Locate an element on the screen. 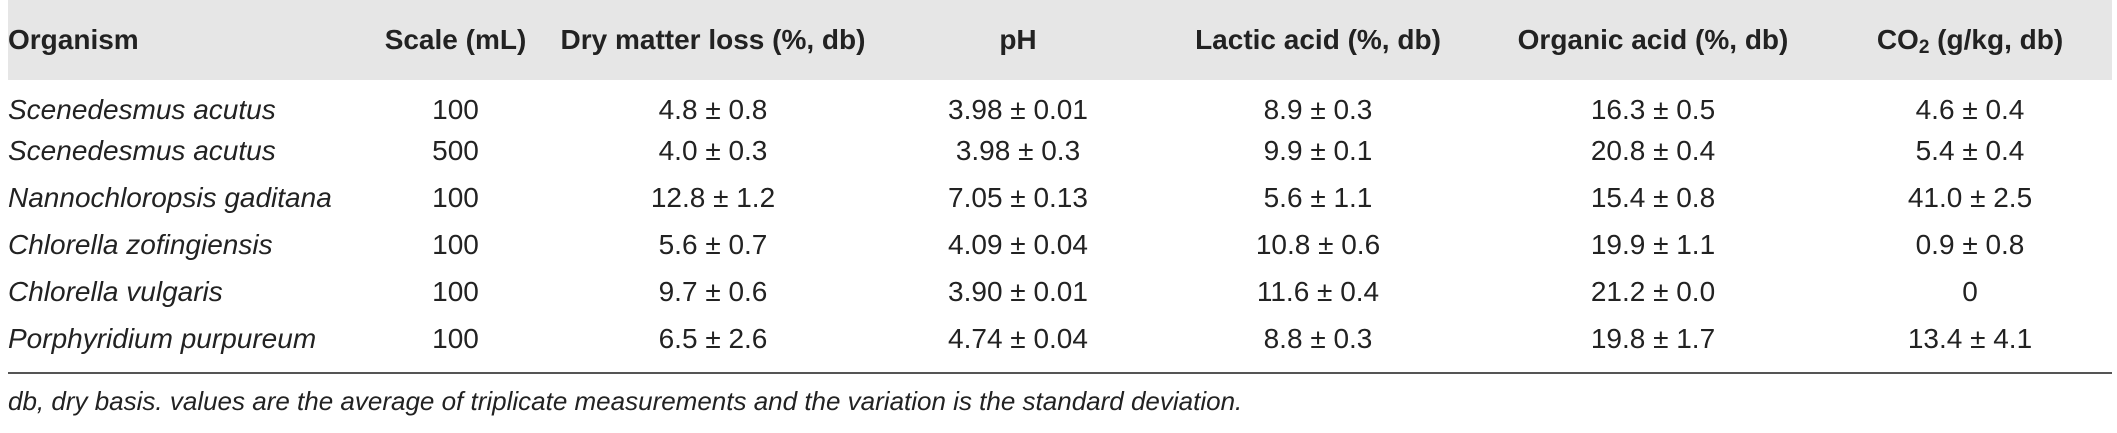  cell-ph: 7.05 ± 0.13 is located at coordinates (1018, 197).